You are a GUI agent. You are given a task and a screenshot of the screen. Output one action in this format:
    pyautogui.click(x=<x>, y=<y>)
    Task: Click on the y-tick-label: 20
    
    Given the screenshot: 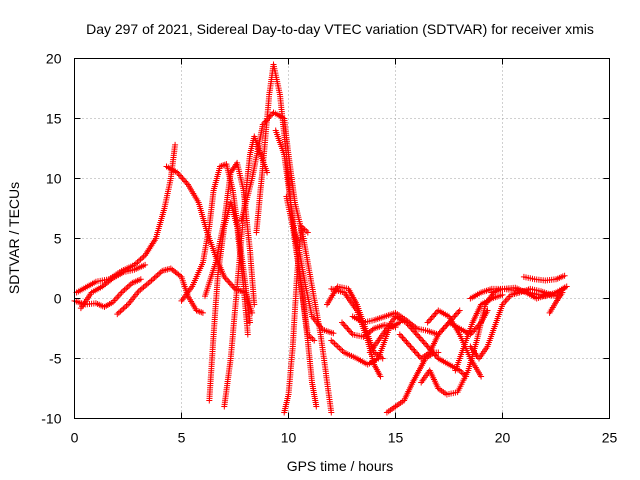 What is the action you would take?
    pyautogui.click(x=54, y=59)
    